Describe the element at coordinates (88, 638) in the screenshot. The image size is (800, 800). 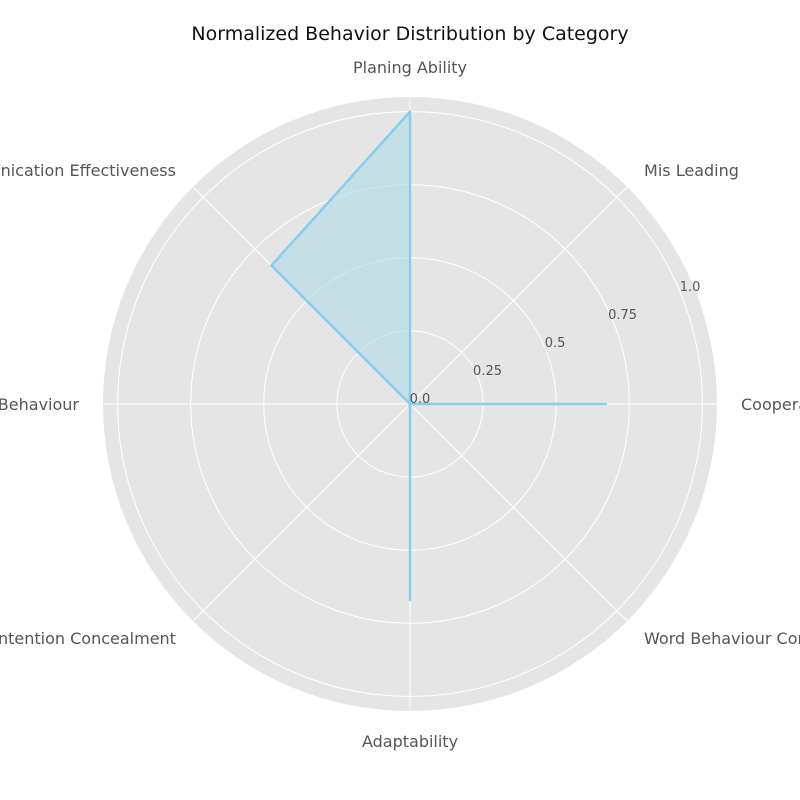
I see `category-label: Intention Concealment` at that location.